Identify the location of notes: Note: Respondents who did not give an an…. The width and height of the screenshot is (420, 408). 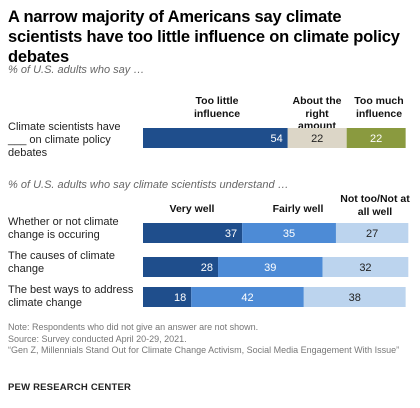
(211, 339).